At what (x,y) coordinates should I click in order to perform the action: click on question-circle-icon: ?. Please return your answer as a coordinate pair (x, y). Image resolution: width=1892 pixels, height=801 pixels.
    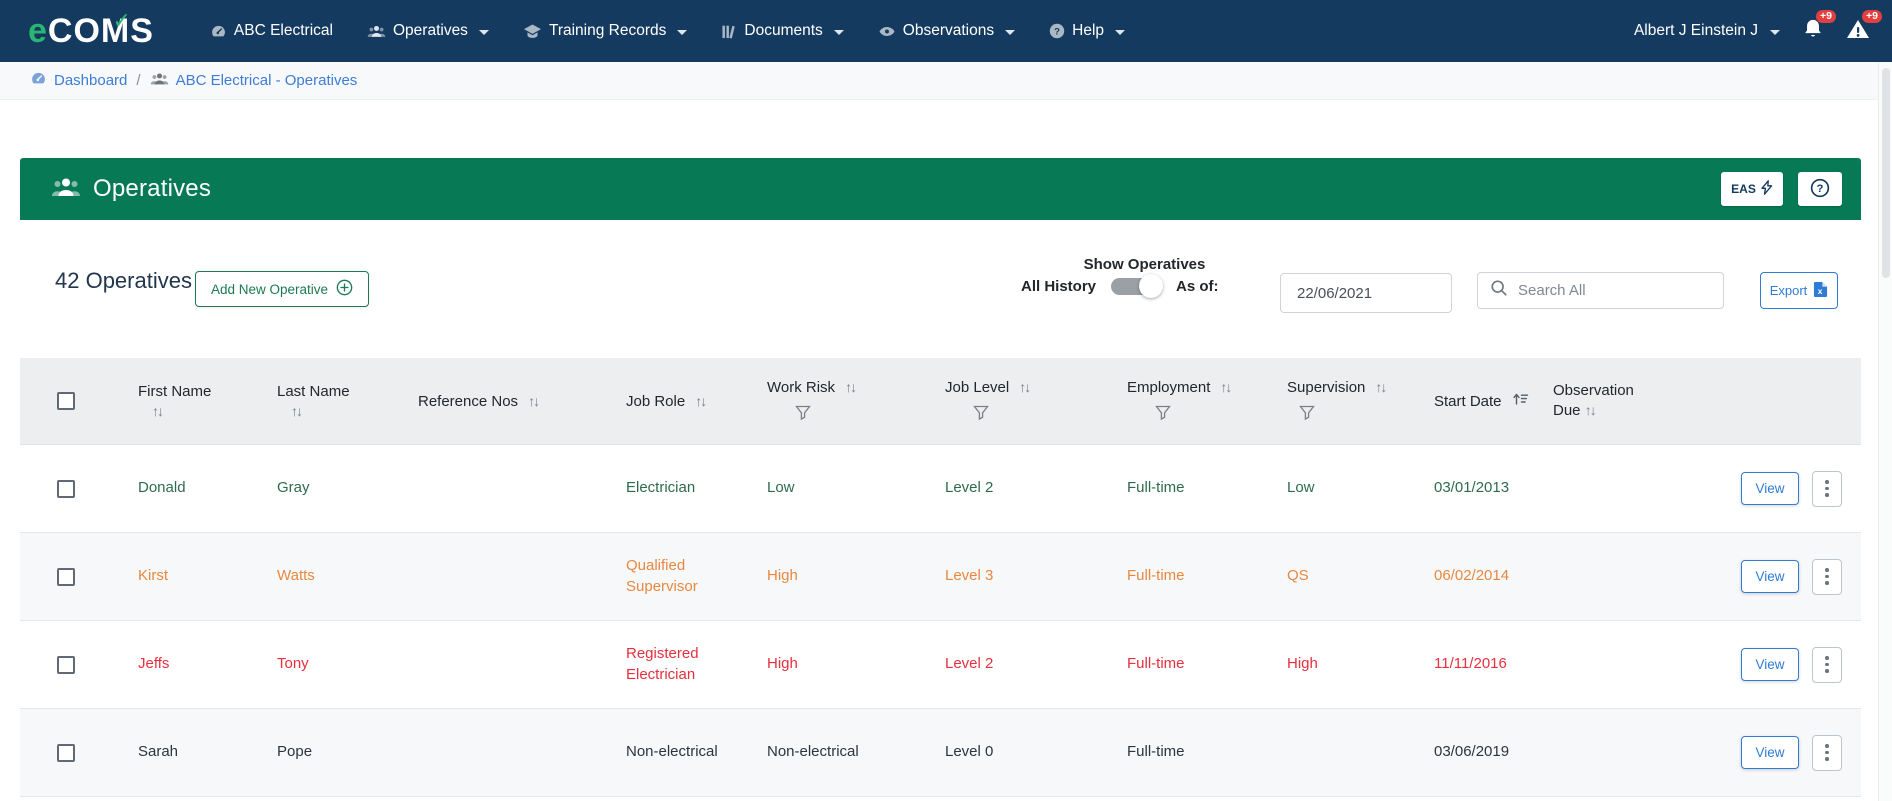
    Looking at the image, I should click on (1820, 189).